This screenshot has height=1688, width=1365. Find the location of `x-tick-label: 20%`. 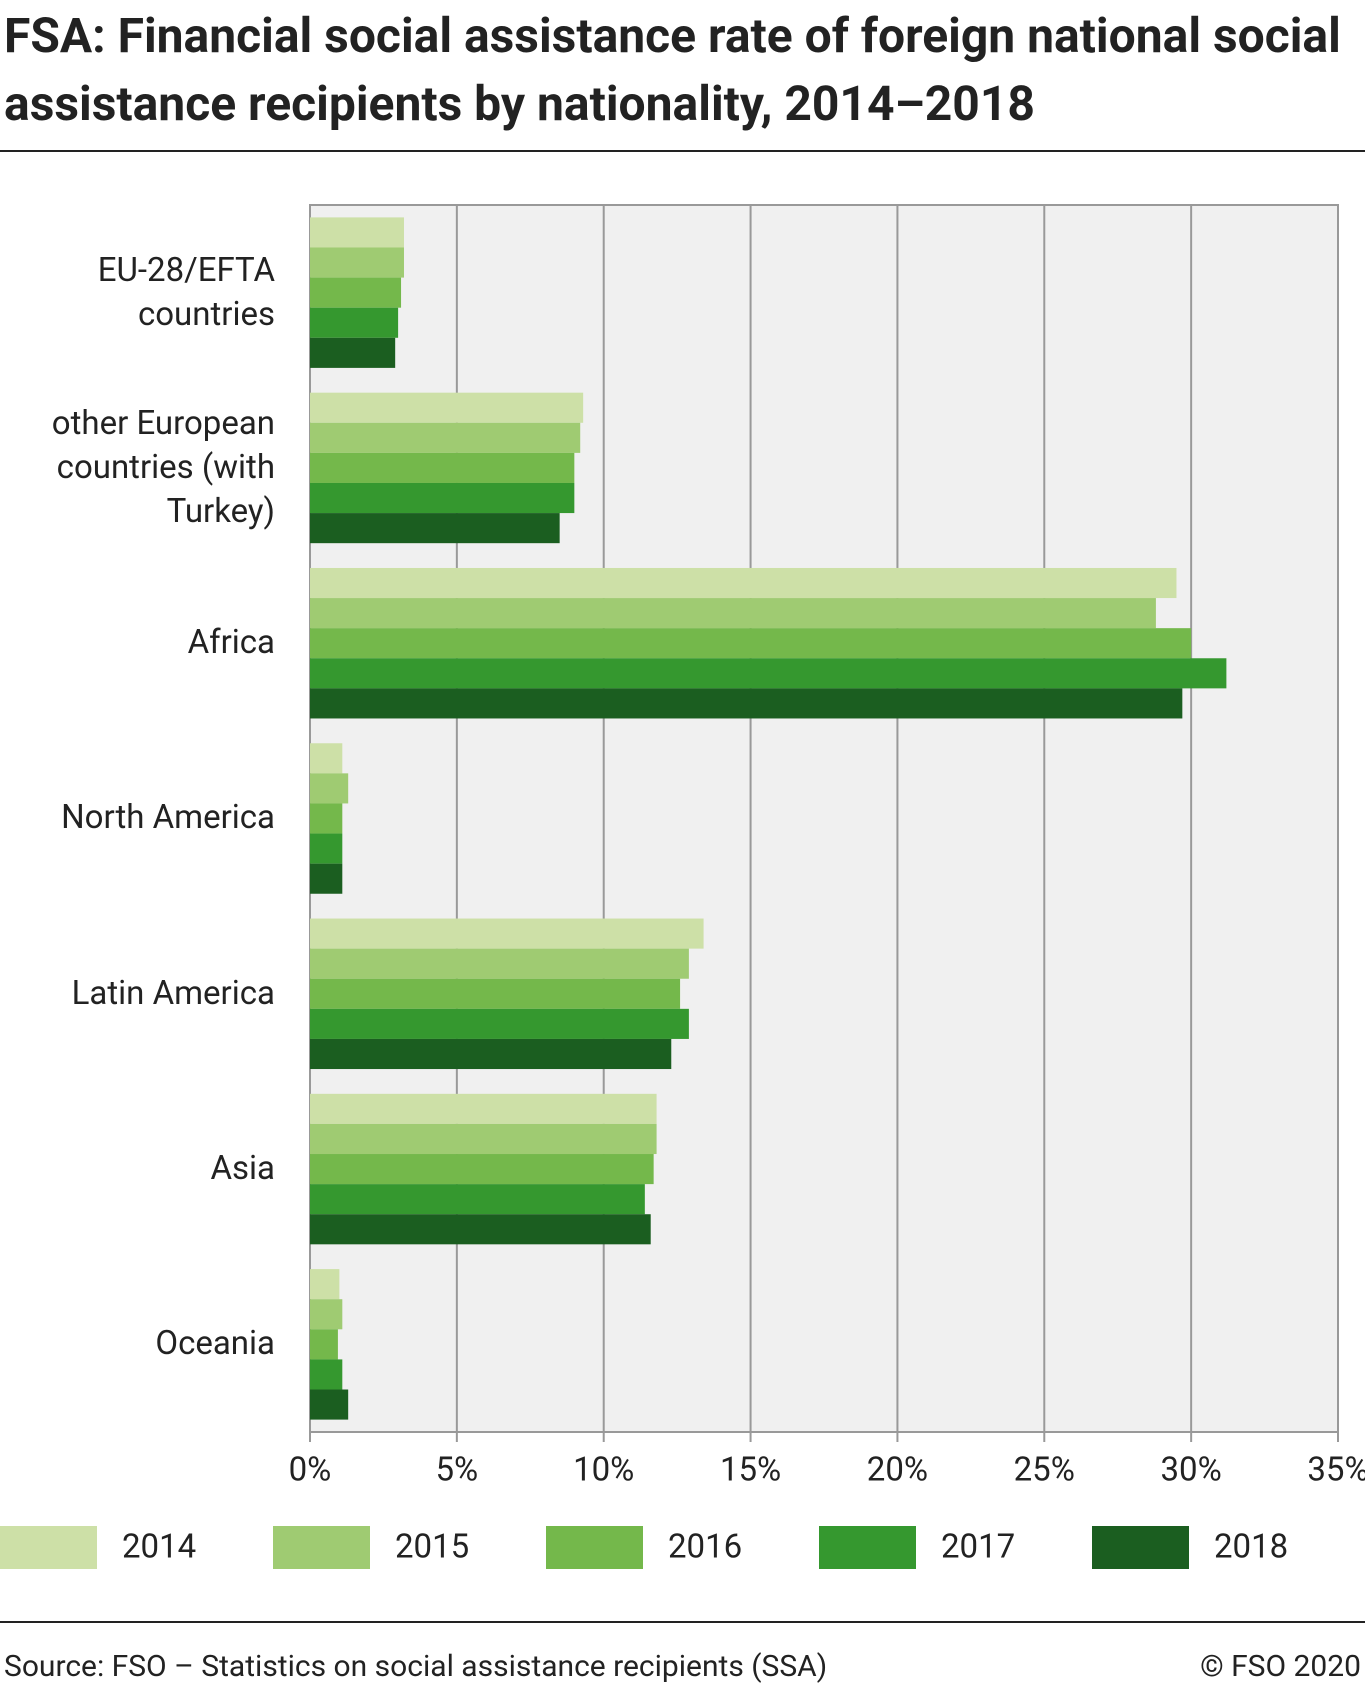

x-tick-label: 20% is located at coordinates (897, 1470).